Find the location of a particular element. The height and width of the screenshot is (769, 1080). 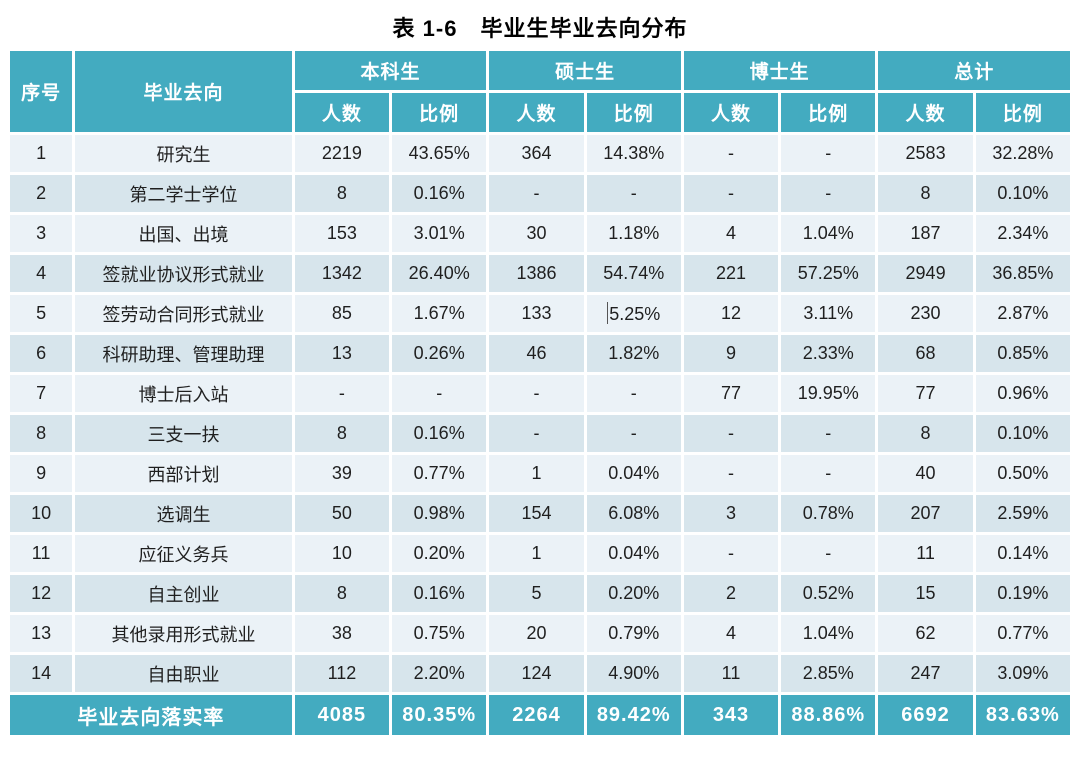

row-number-cell: 8 is located at coordinates (41, 433).